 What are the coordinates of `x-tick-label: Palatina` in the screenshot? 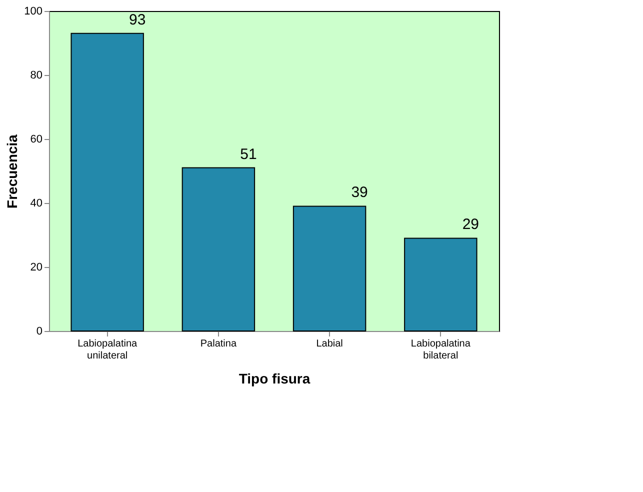 It's located at (218, 344).